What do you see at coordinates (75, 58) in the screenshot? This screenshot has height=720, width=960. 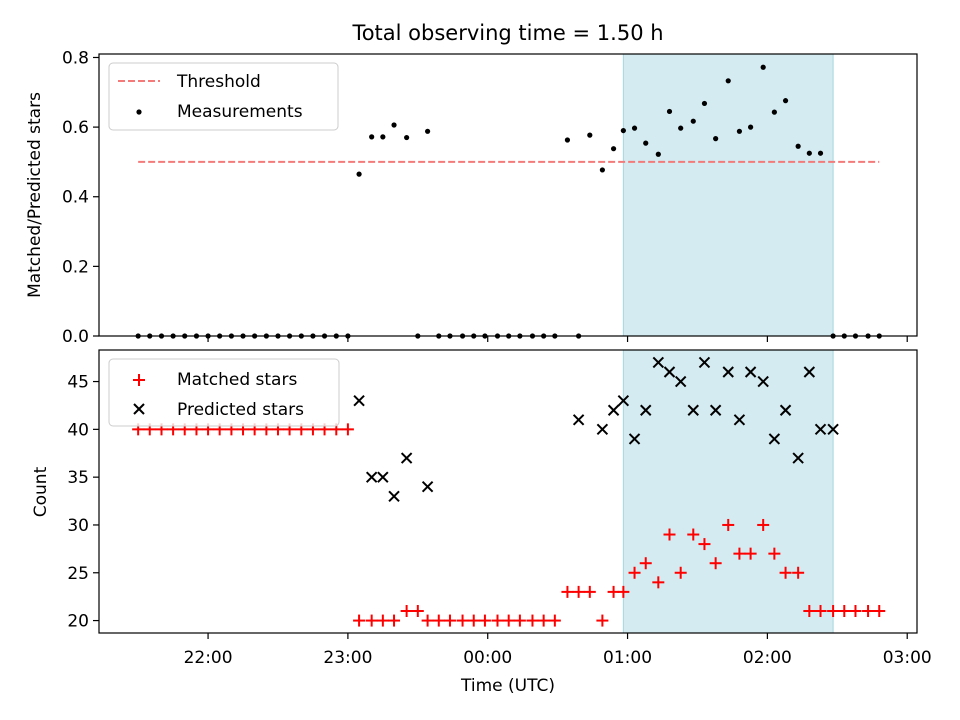 I see `top-ytick-label: 0.8` at bounding box center [75, 58].